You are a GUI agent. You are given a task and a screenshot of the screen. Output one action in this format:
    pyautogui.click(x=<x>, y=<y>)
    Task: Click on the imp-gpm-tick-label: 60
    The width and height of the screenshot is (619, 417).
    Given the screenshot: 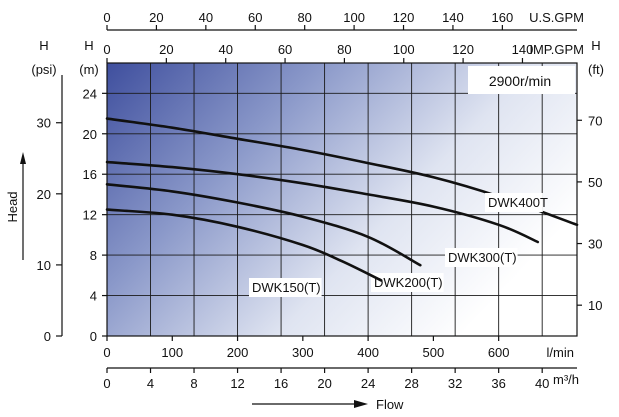 What is the action you would take?
    pyautogui.click(x=285, y=49)
    